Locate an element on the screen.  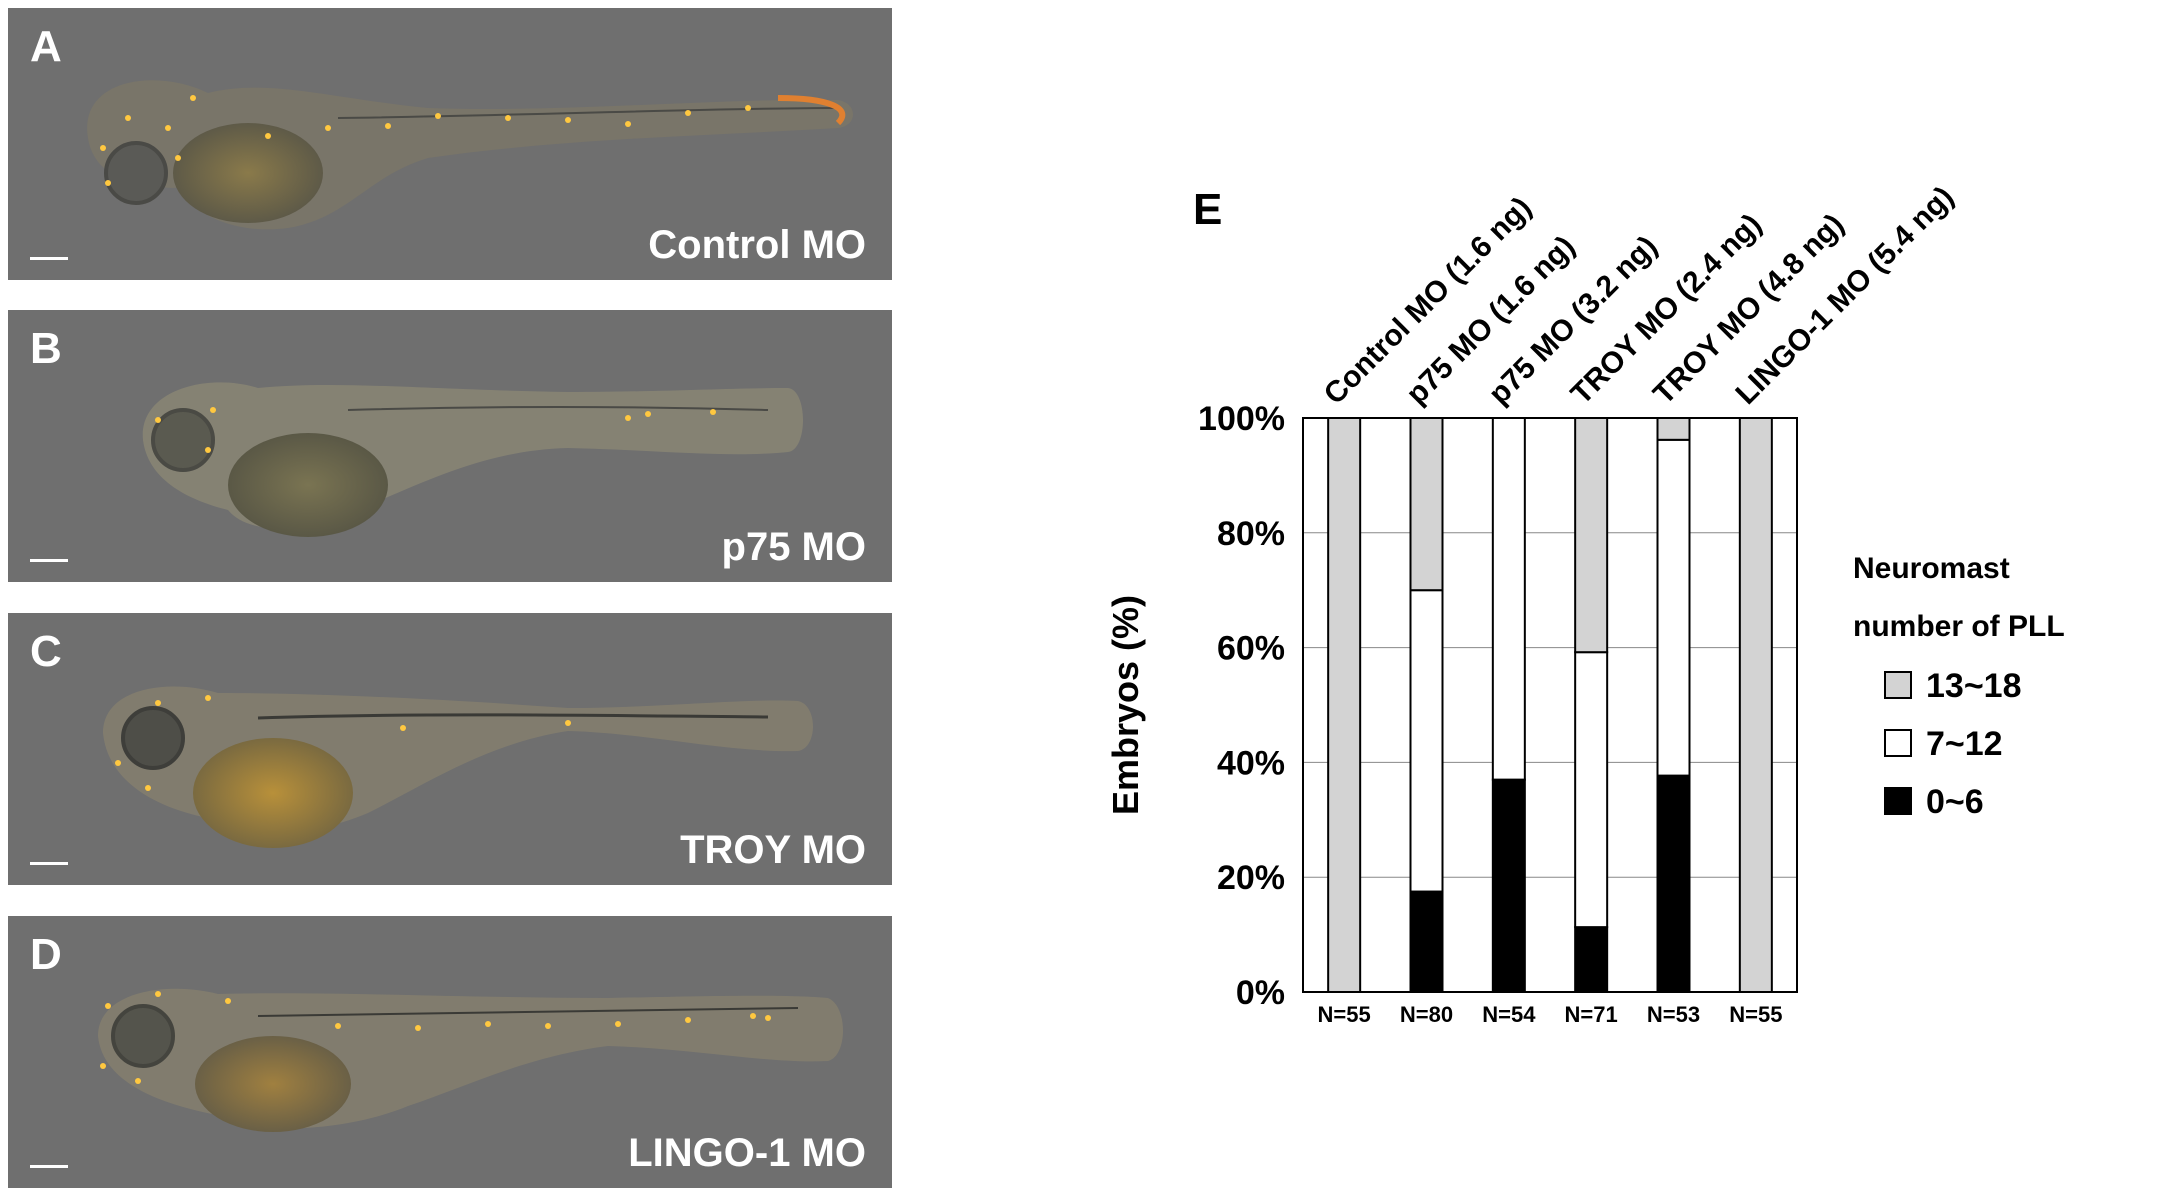
panel-letter: B is located at coordinates (46, 348).